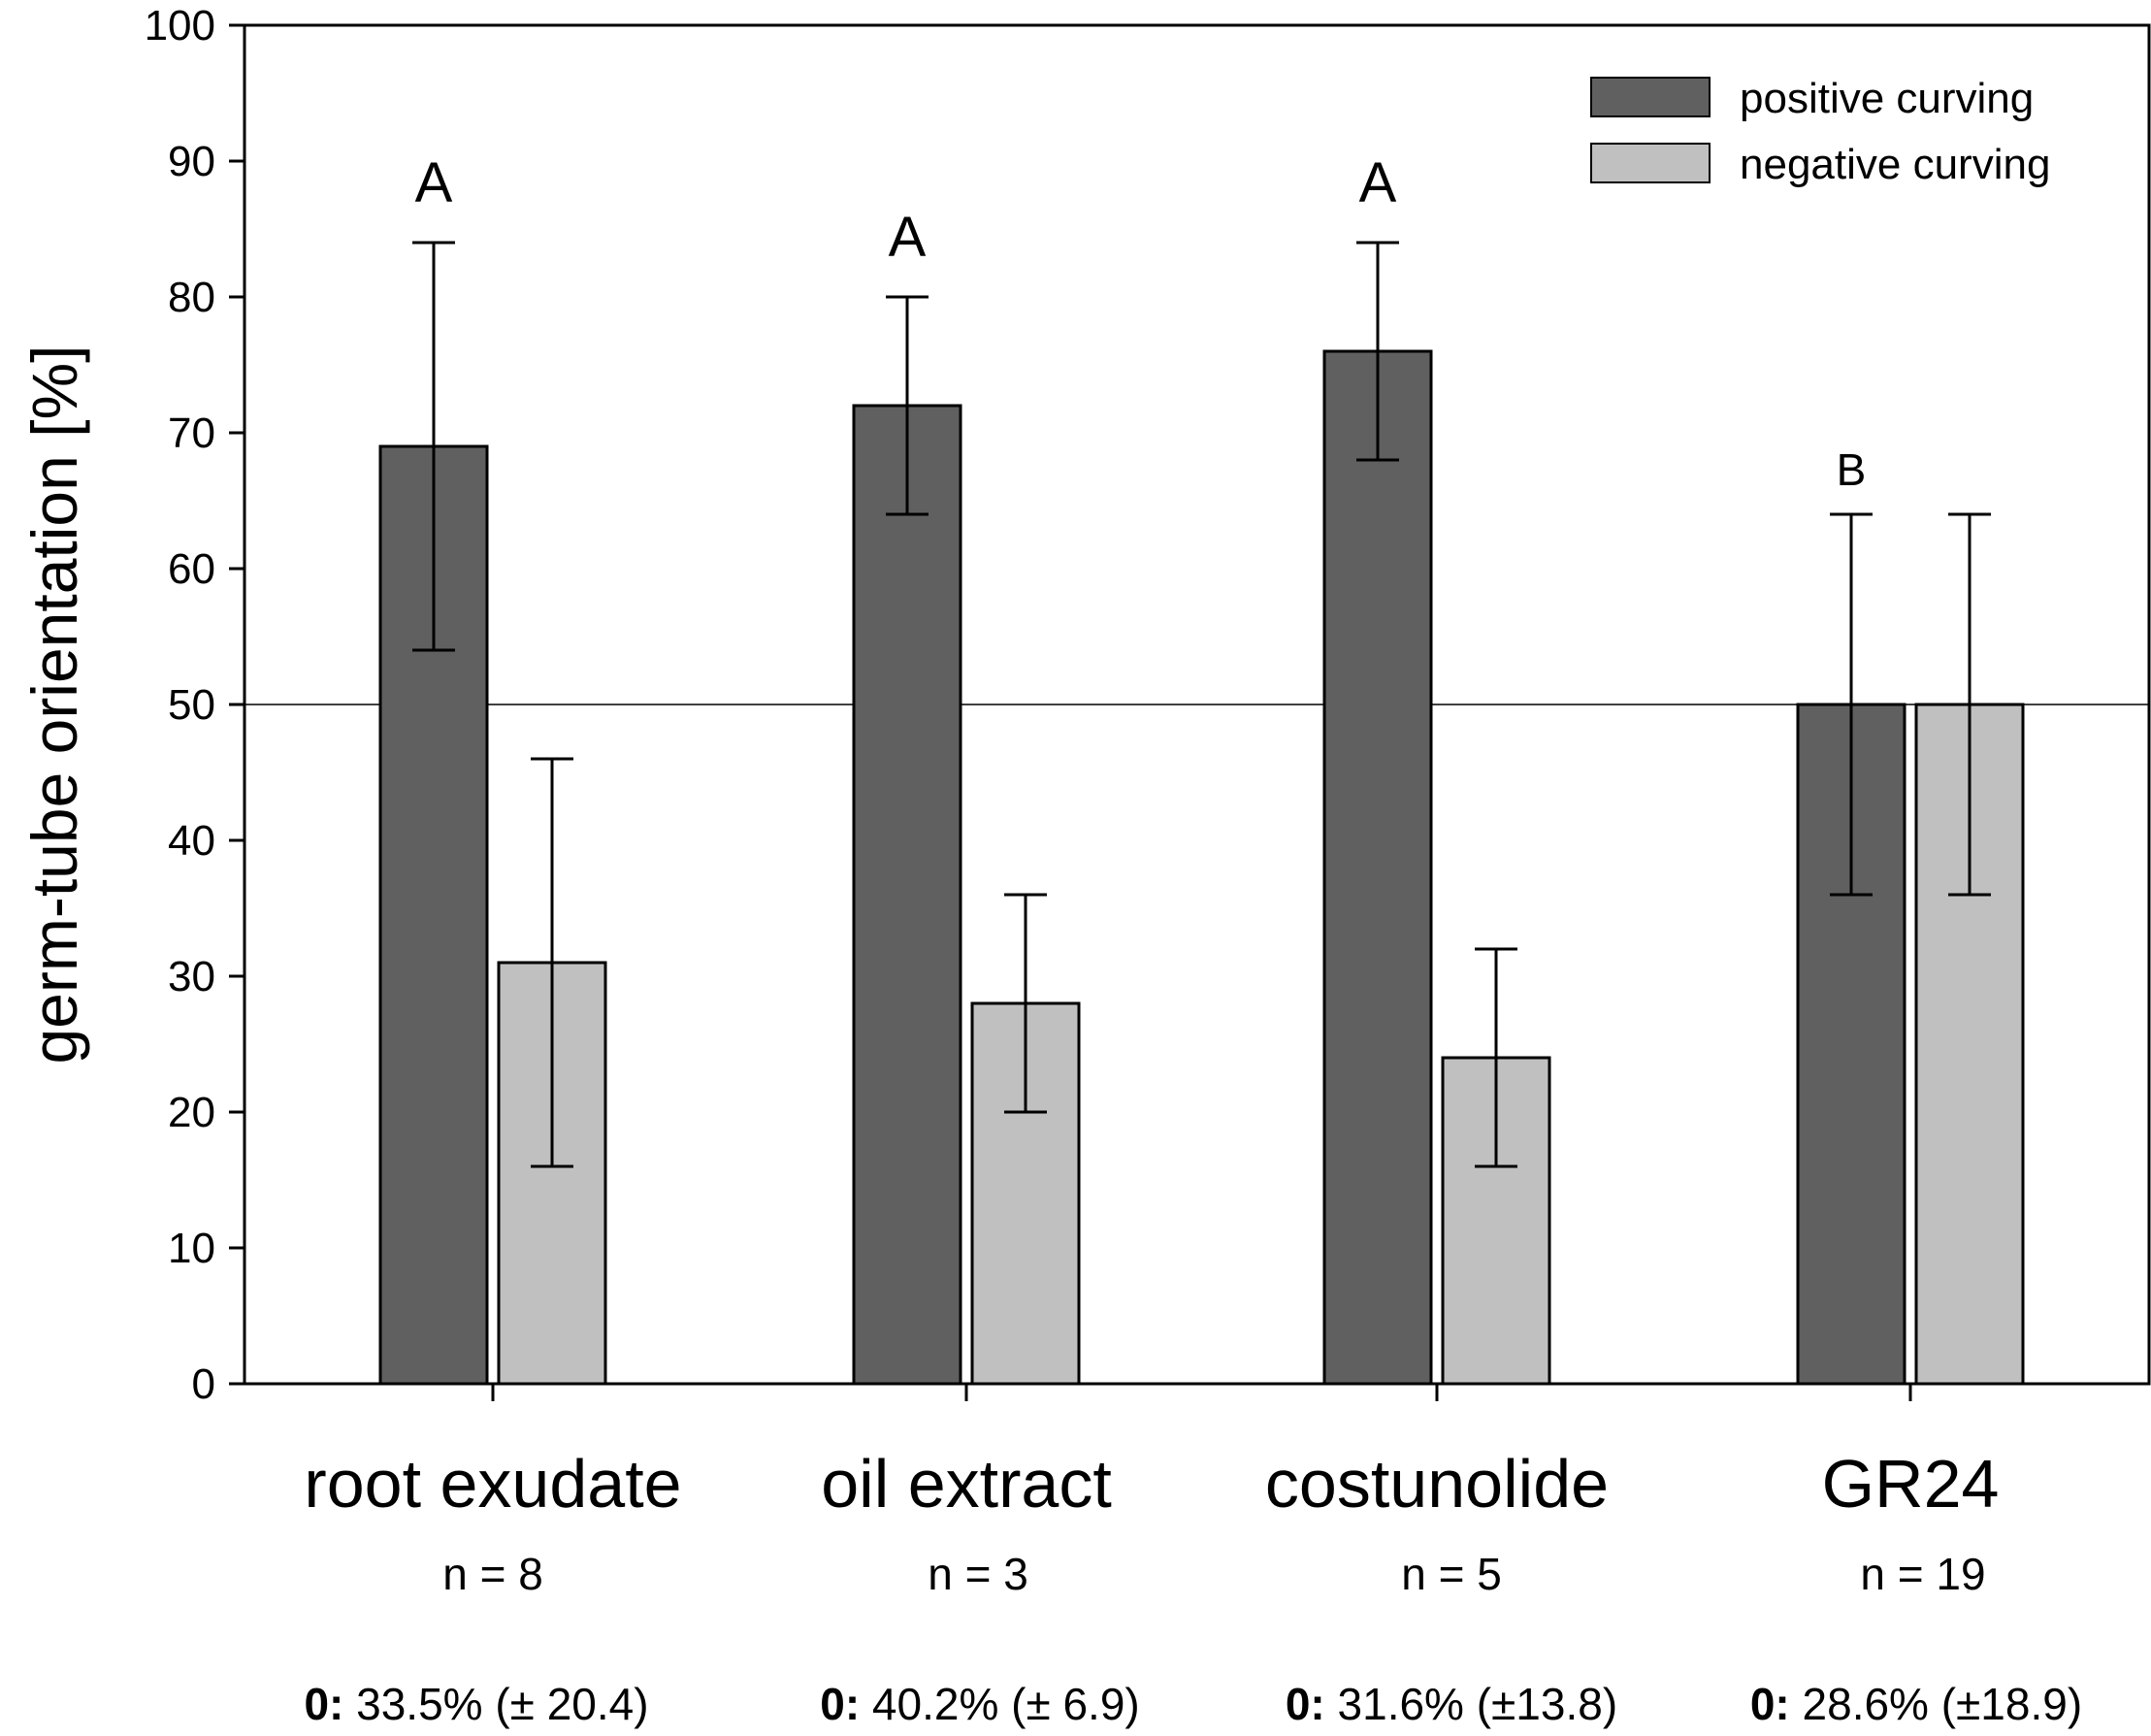 This screenshot has height=1736, width=2151. I want to click on zero-stat-value: 28.6% (±18.9), so click(1943, 1704).